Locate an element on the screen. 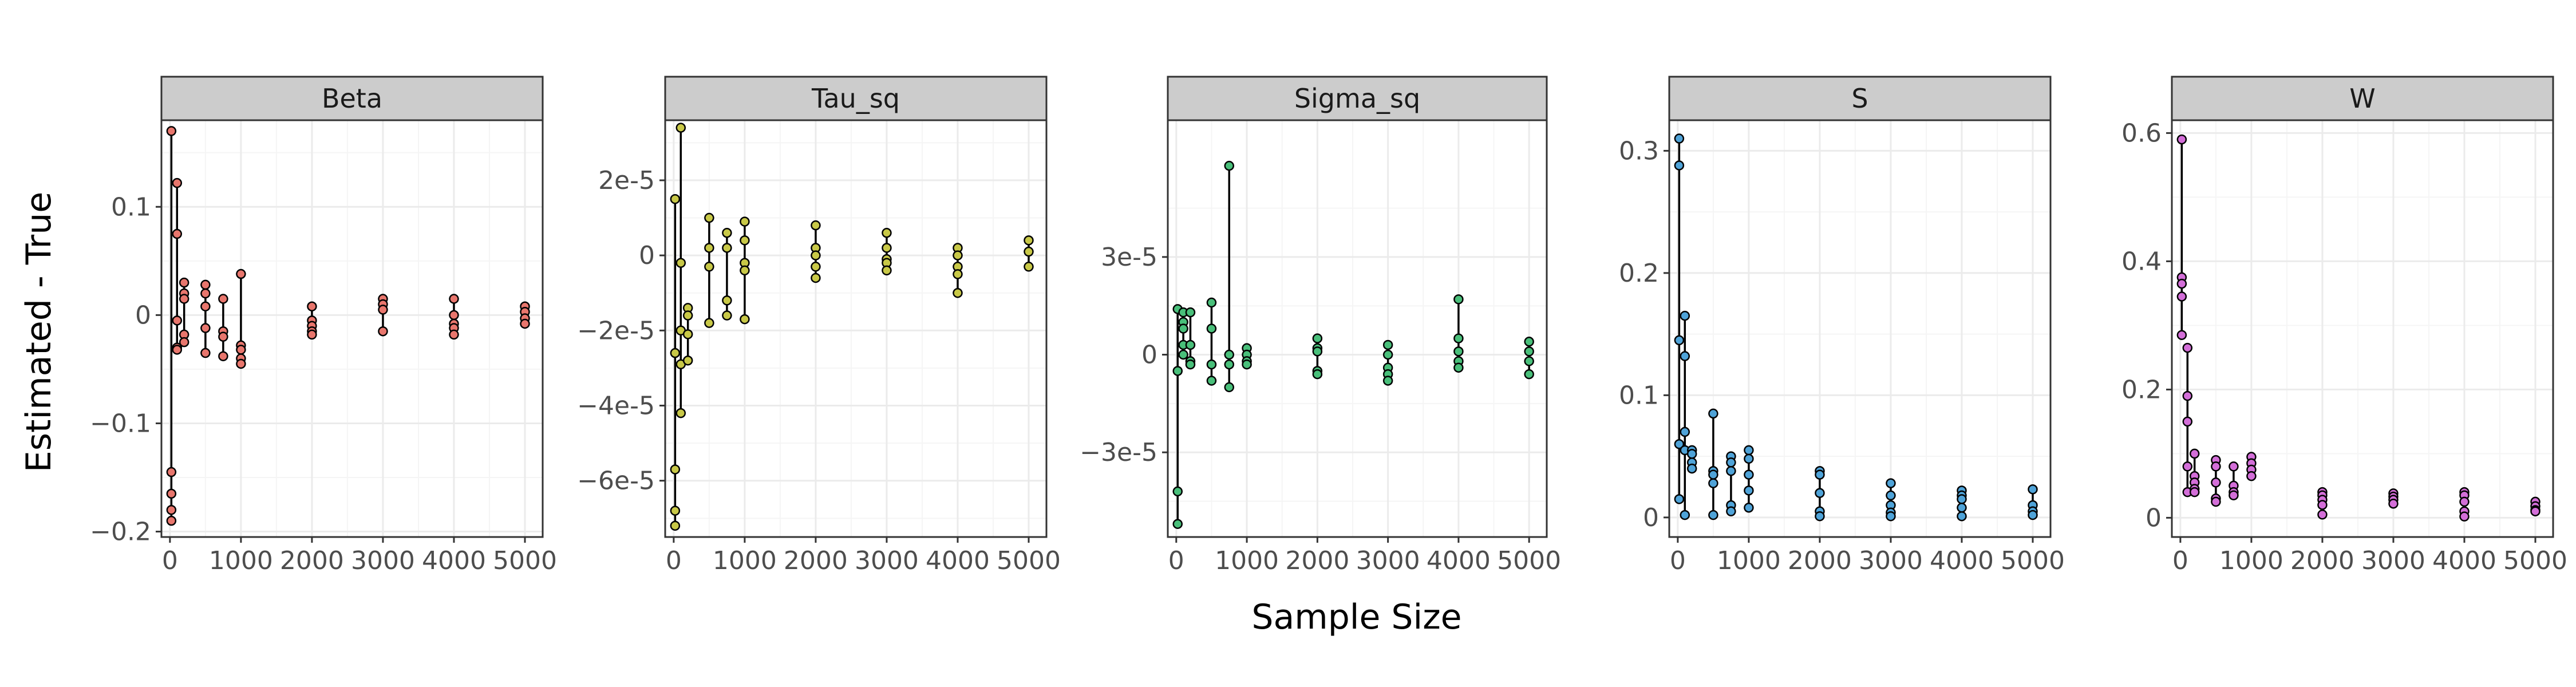  facet-4: W 0 1000 2000 3000 4000 5000 0 0.2 0.4 0.6 is located at coordinates (2344, 325).